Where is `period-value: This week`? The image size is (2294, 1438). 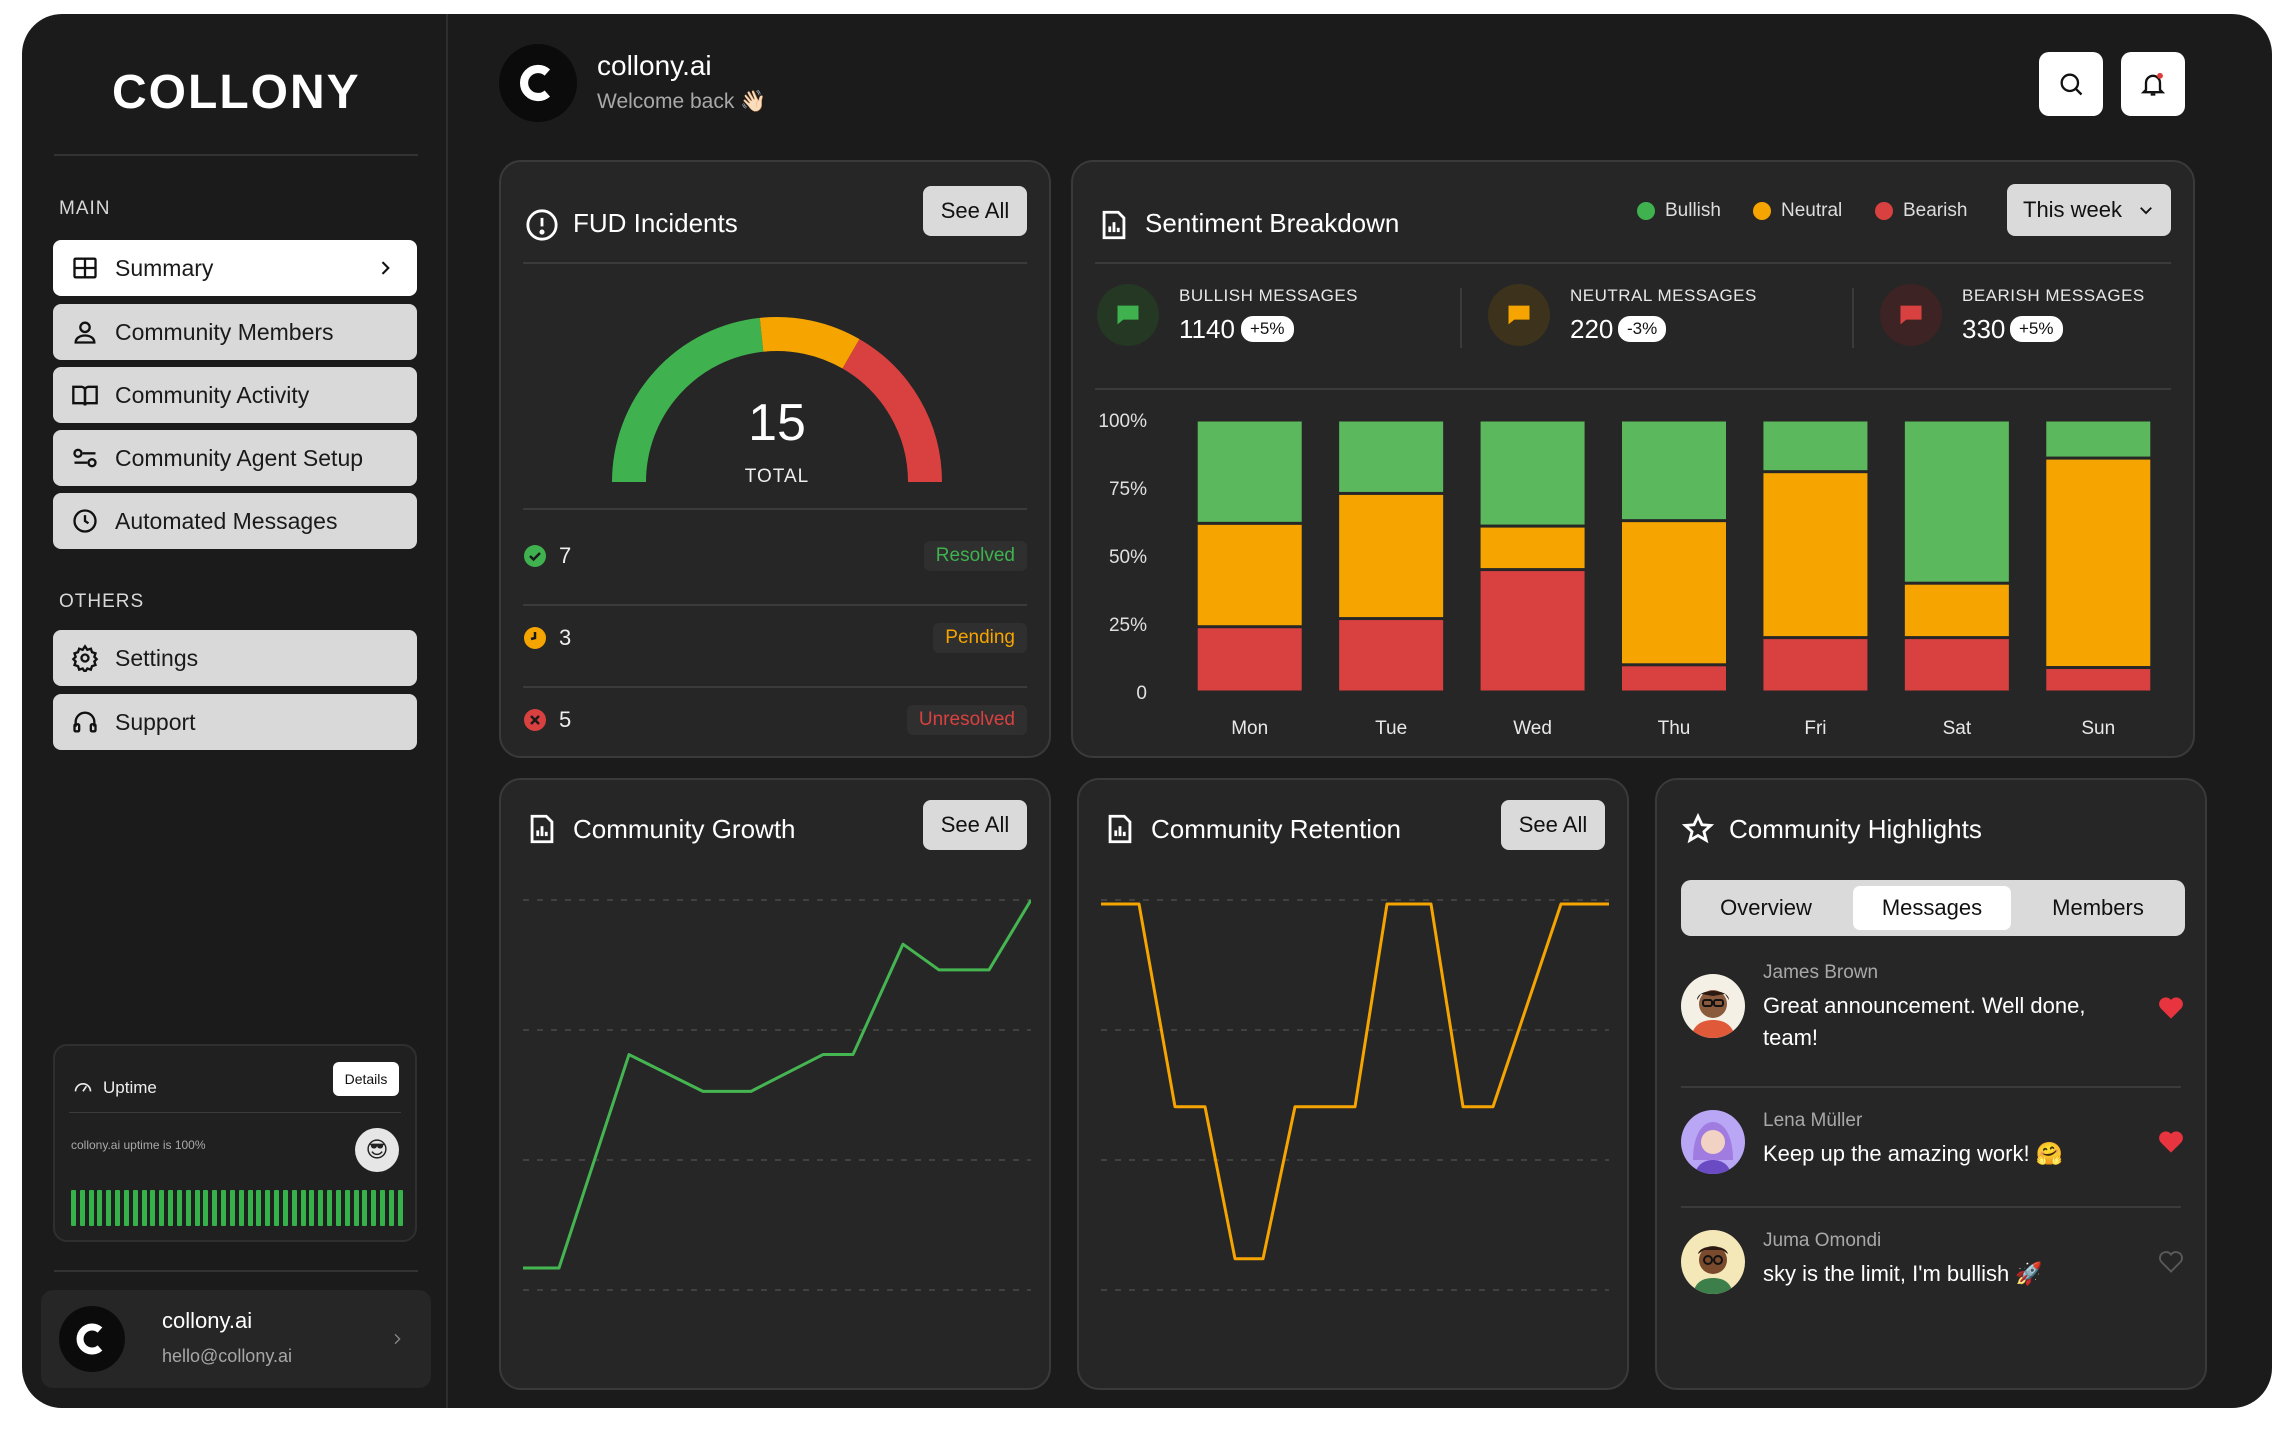
period-value: This week is located at coordinates (2073, 209).